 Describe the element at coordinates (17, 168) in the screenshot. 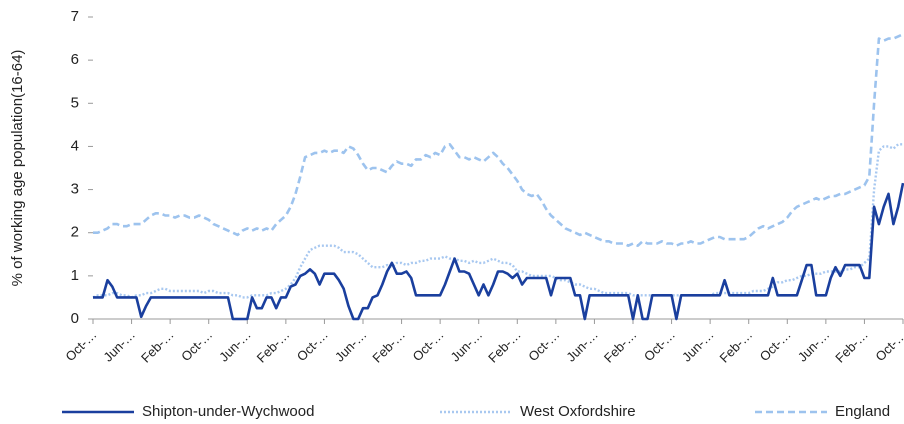

I see `y-axis-label: % of working age population(16-64)` at that location.